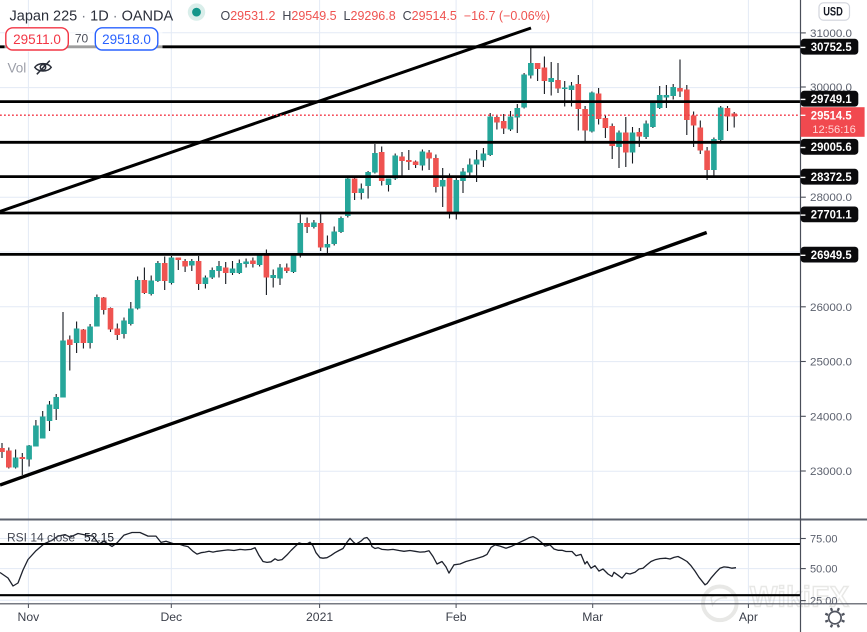 This screenshot has height=632, width=867. Describe the element at coordinates (831, 177) in the screenshot. I see `svg-text: 28372.5` at that location.